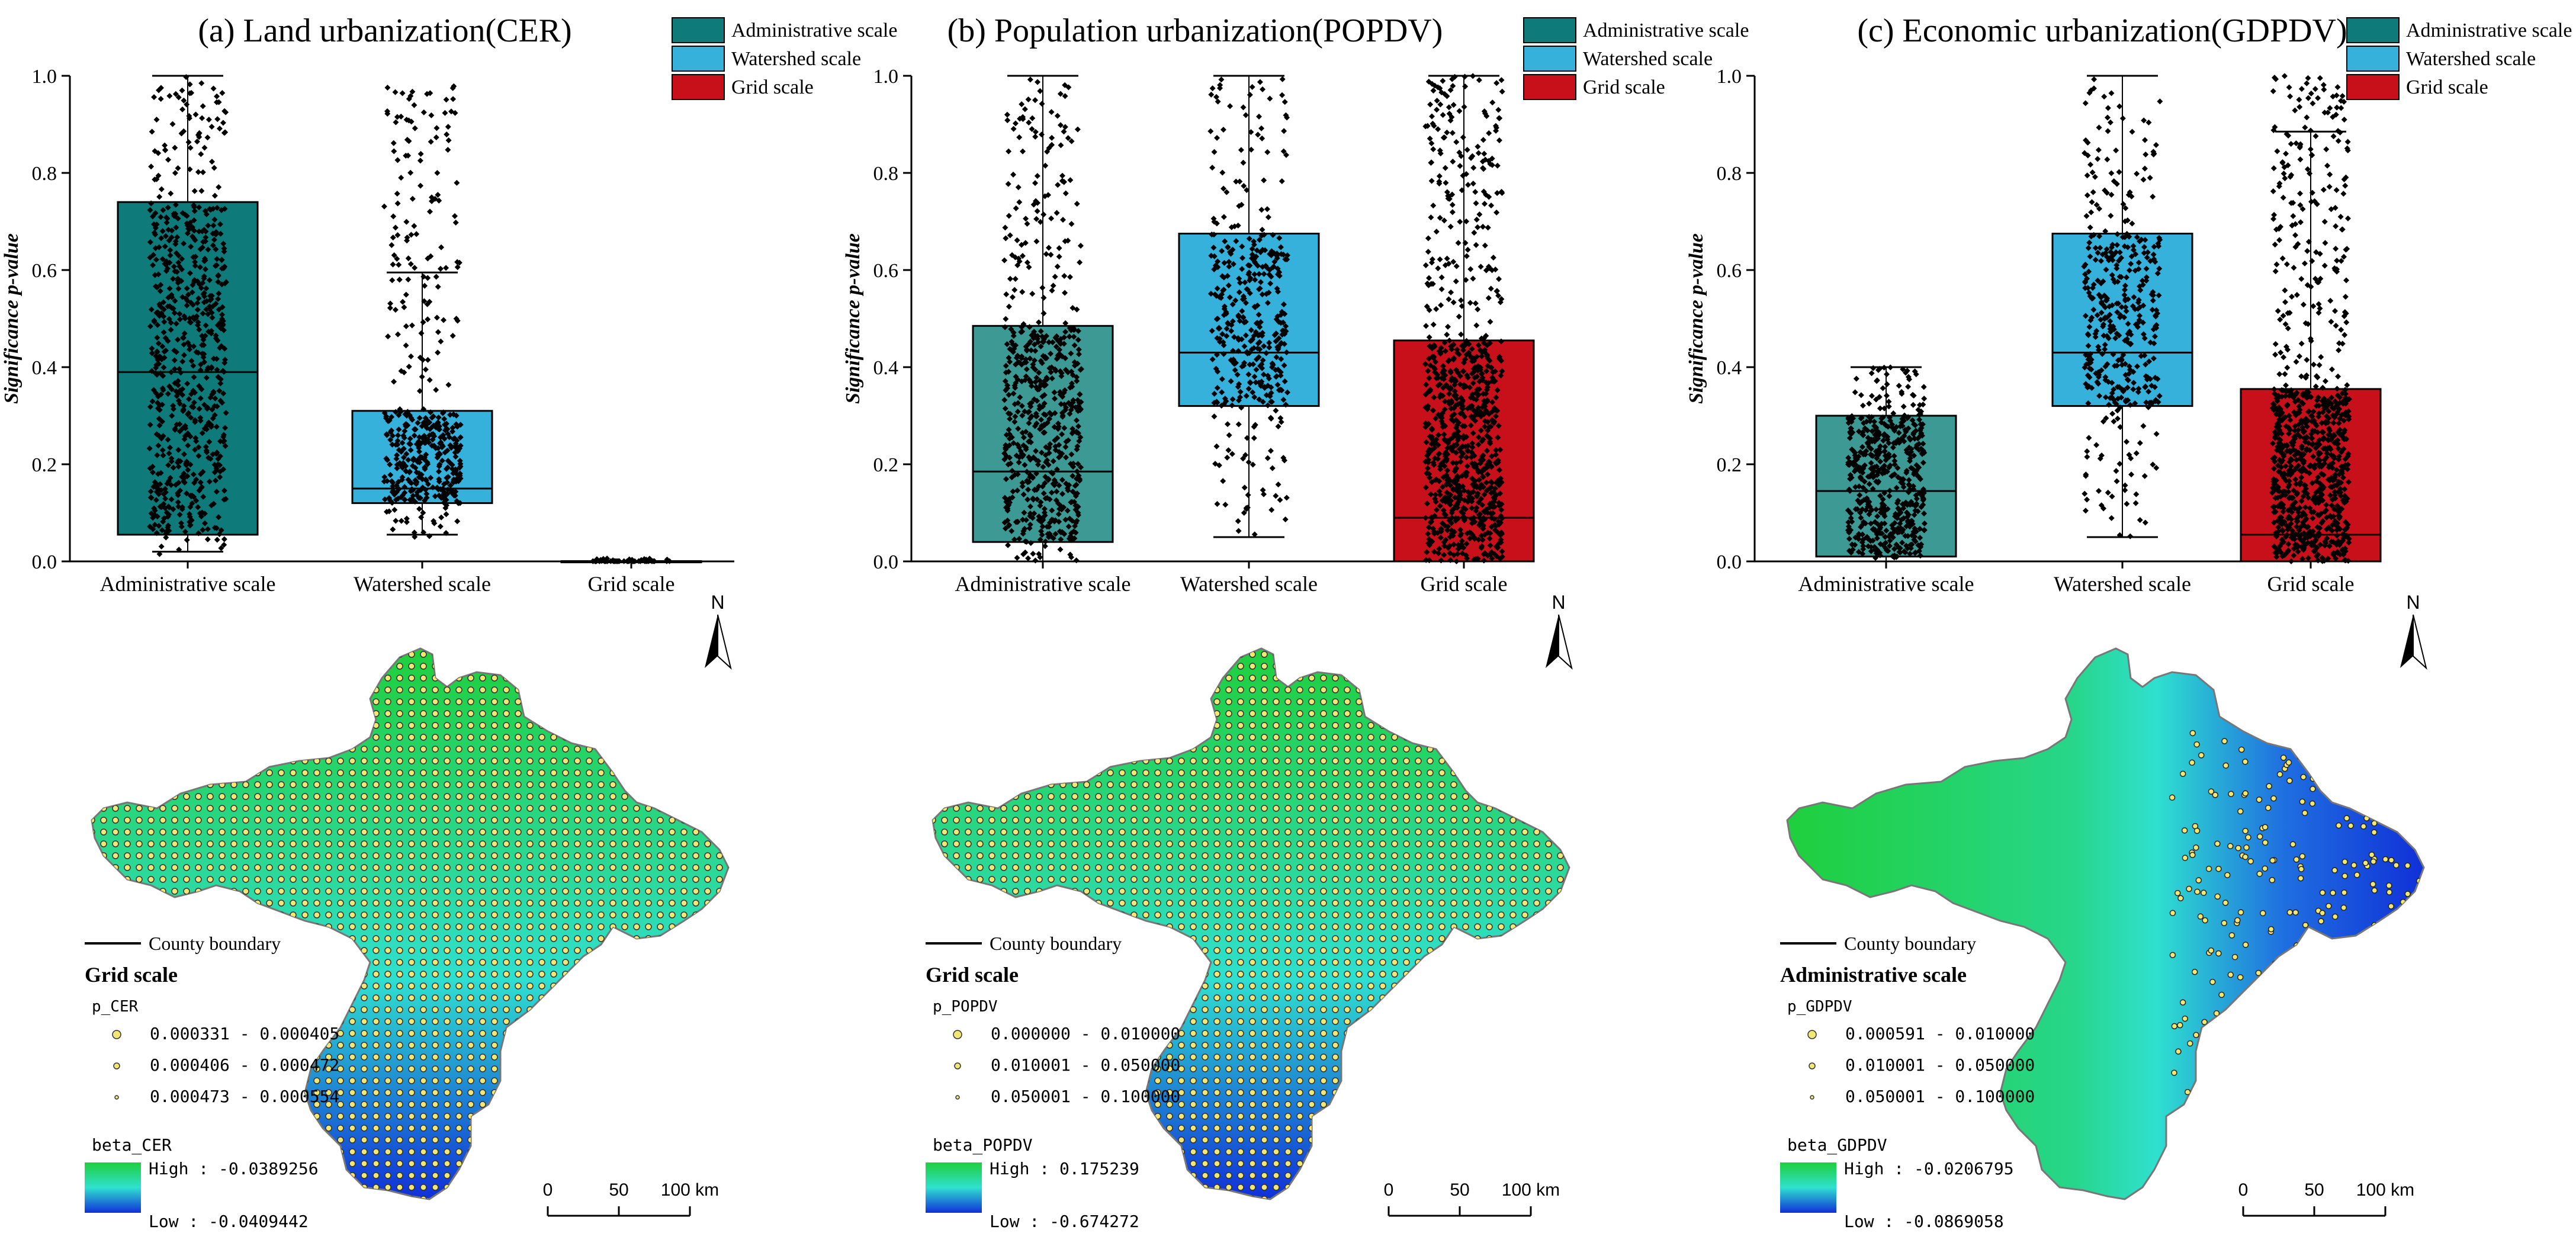 This screenshot has height=1243, width=2576. I want to click on y-tick-label: 1.0, so click(1729, 77).